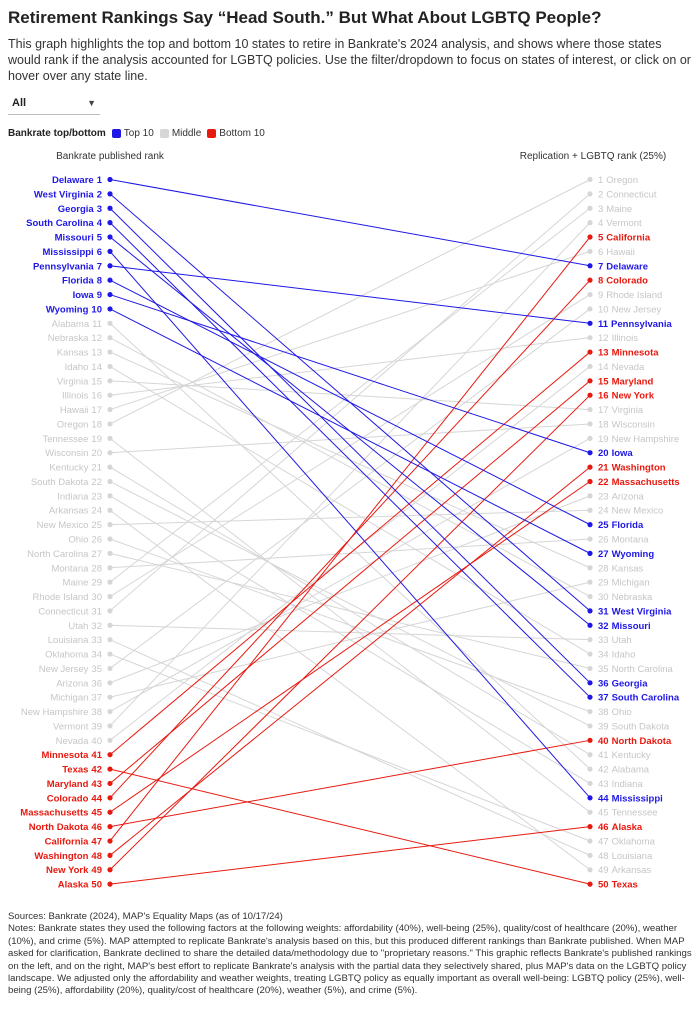 The width and height of the screenshot is (700, 1031). What do you see at coordinates (110, 294) in the screenshot?
I see `left-point-iowa` at bounding box center [110, 294].